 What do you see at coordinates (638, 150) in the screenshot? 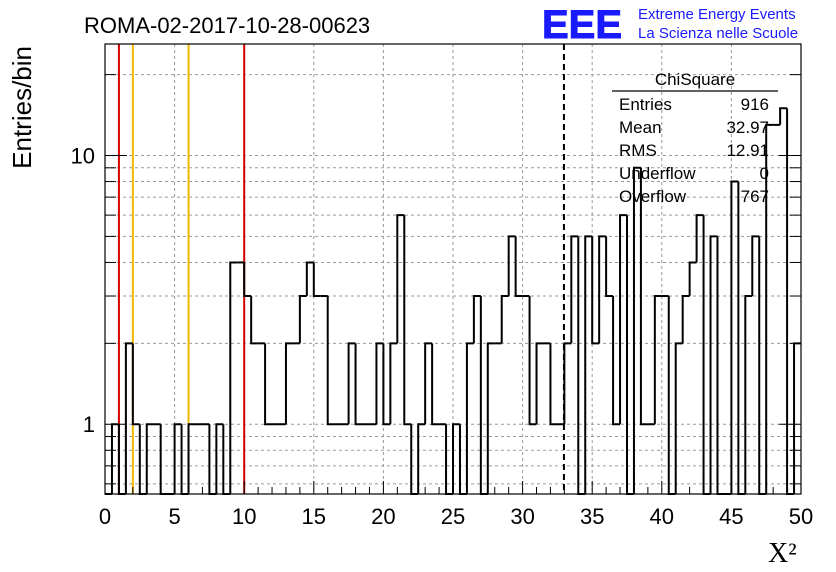
I see `stats-row-label: RMS` at bounding box center [638, 150].